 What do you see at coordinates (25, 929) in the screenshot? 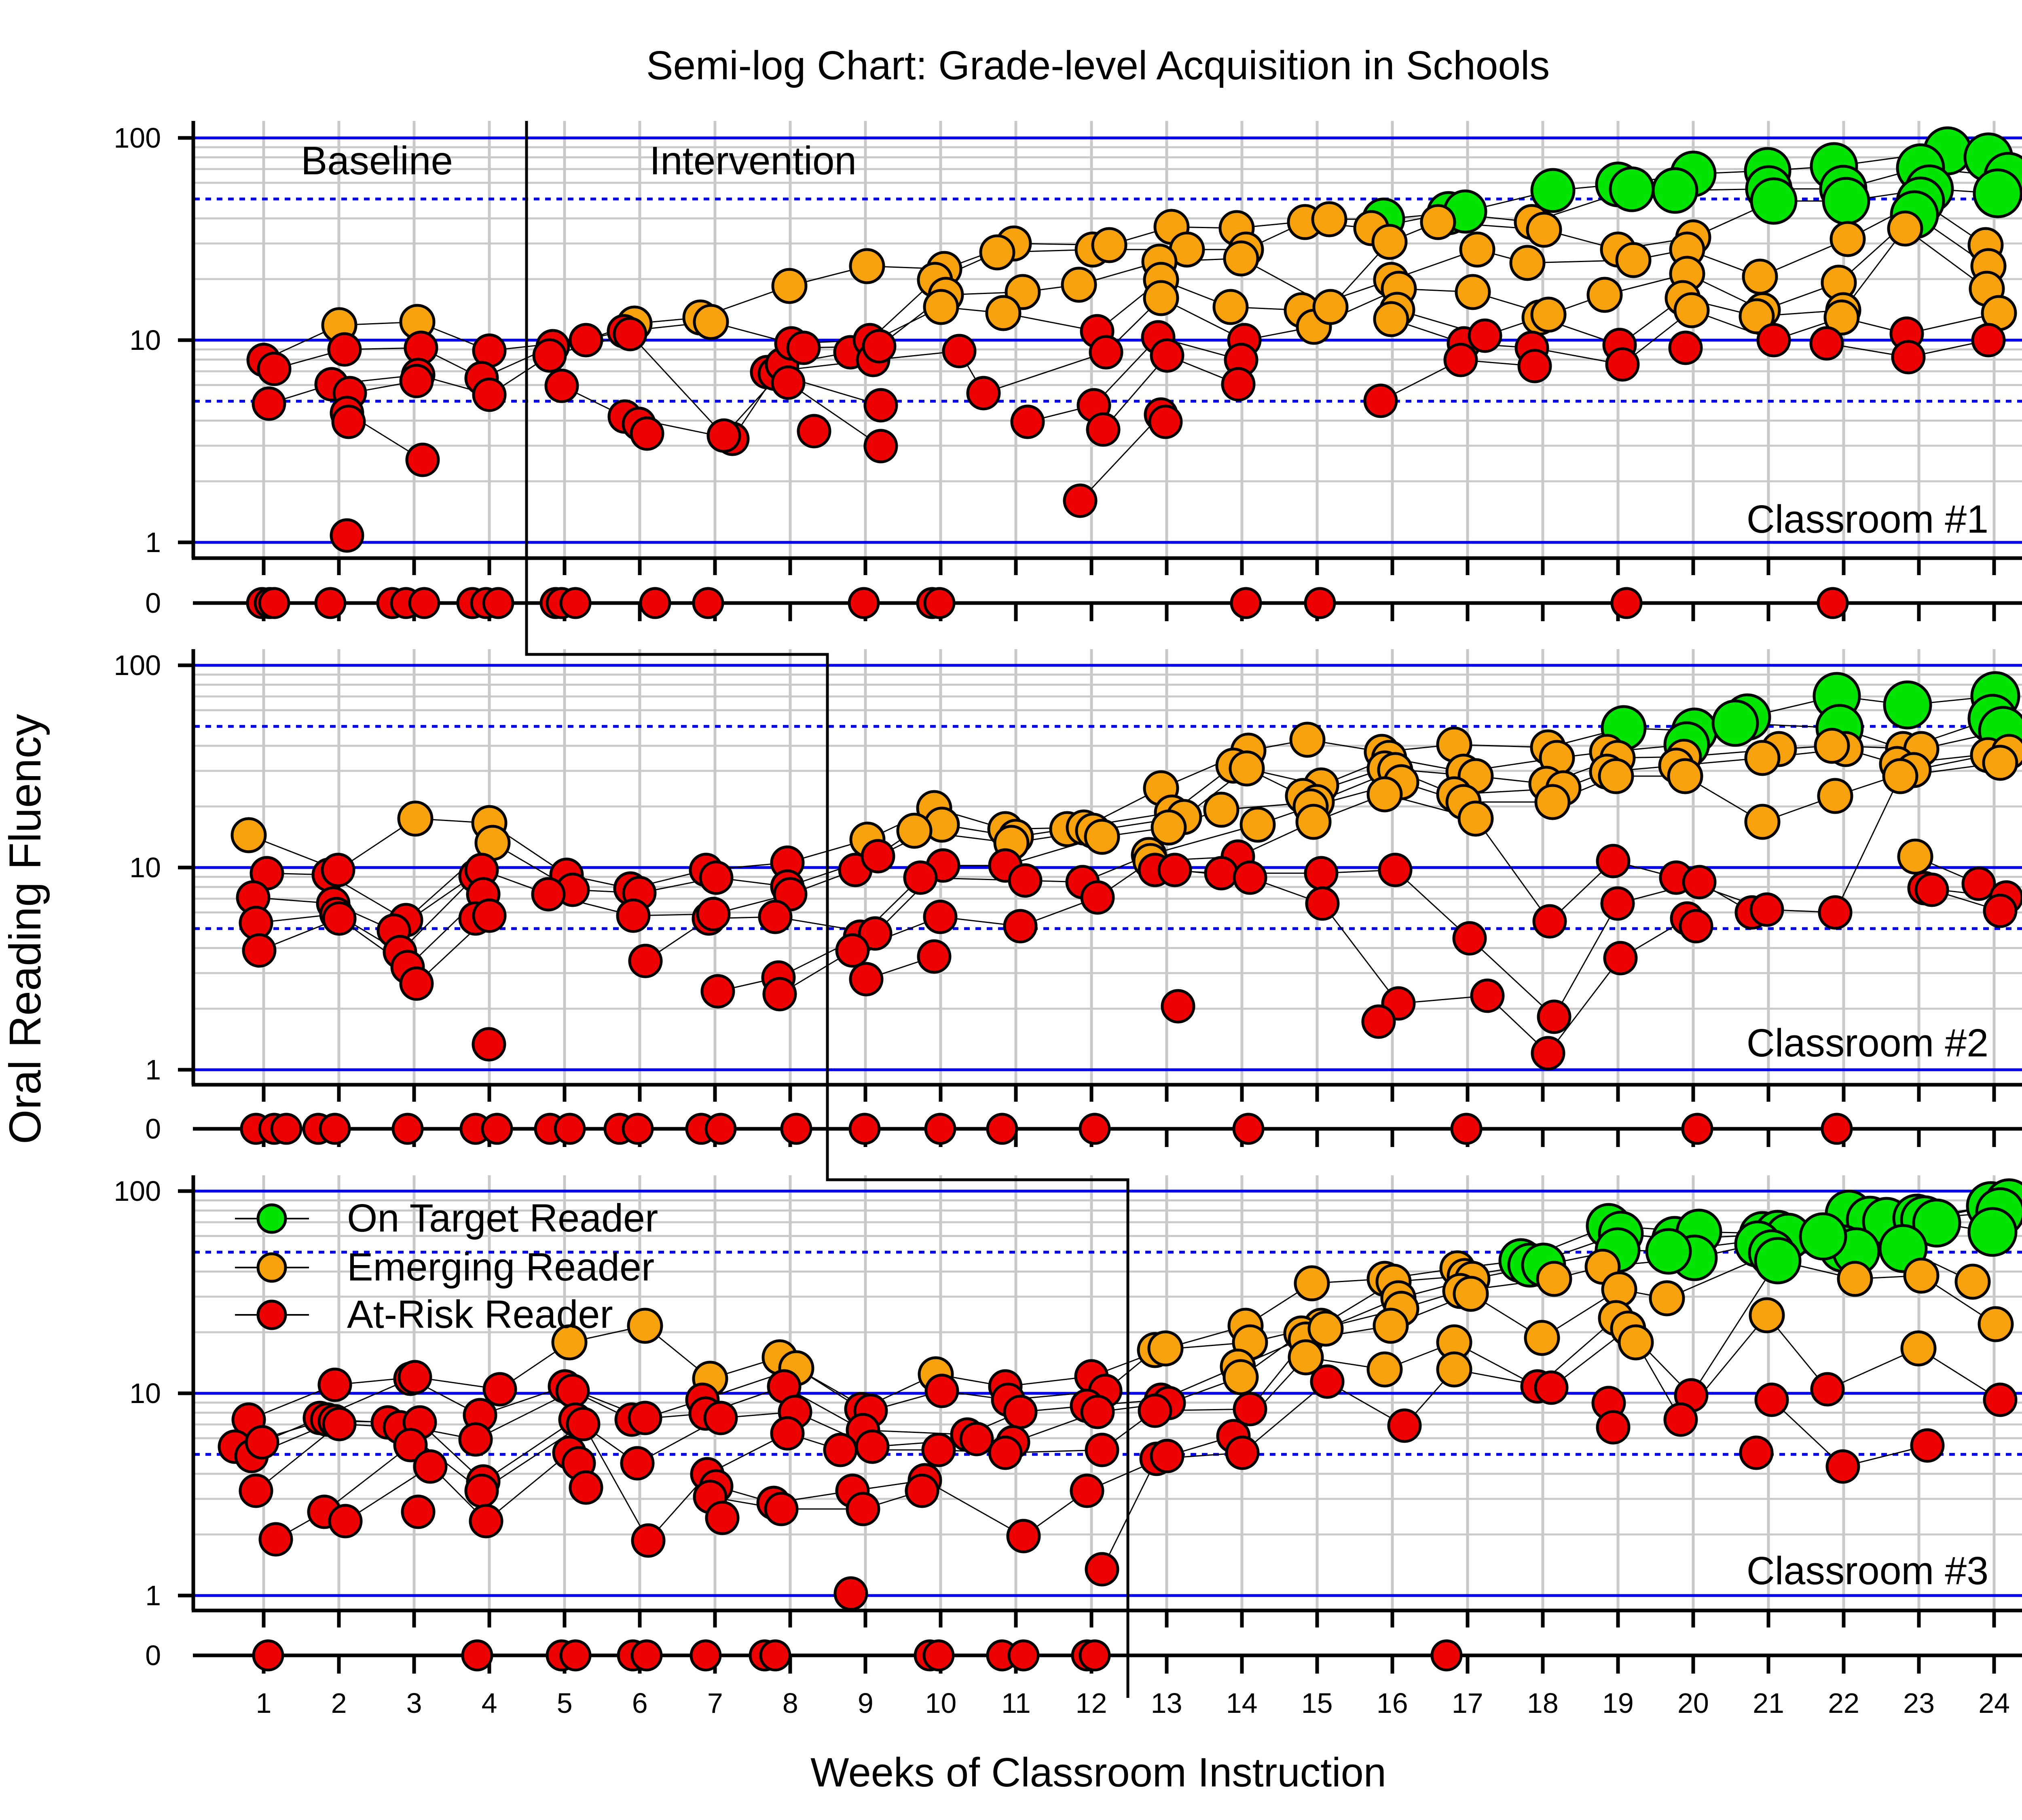
I see `svg-text: Oral Reading Fluency` at bounding box center [25, 929].